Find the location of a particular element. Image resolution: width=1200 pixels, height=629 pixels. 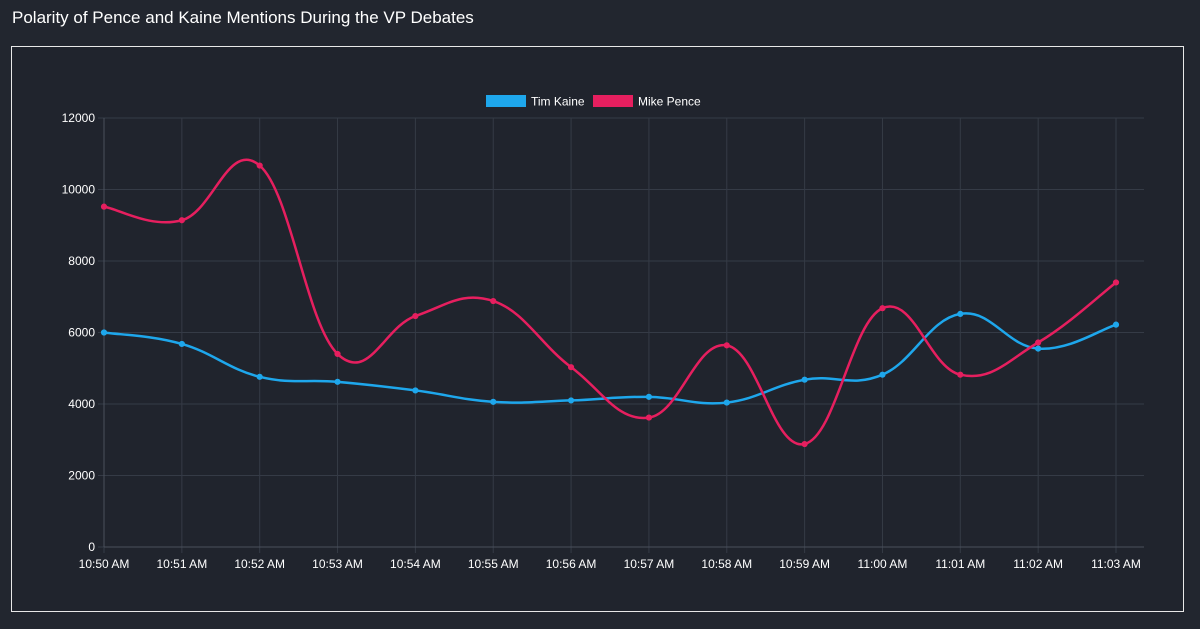

series-tim-kaine is located at coordinates (610, 358).